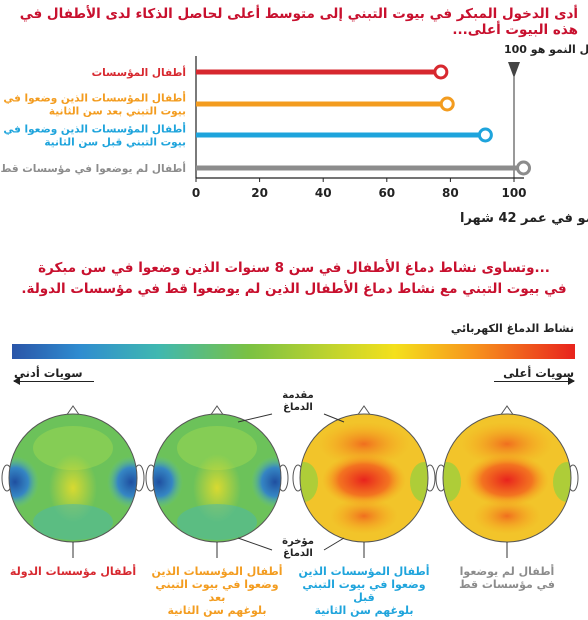 Image resolution: width=588 pixels, height=620 pixels. Describe the element at coordinates (512, 328) in the screenshot. I see `scale-label: نشاط الدماغ الكهربائي` at that location.